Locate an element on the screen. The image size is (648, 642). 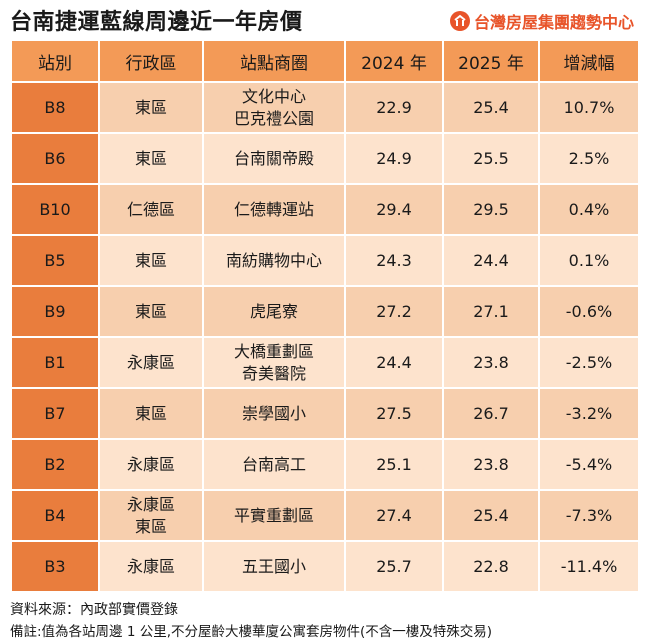
table-row: B2 永康區 台南高工 25.1 23.8 -5.4% is located at coordinates (325, 464).